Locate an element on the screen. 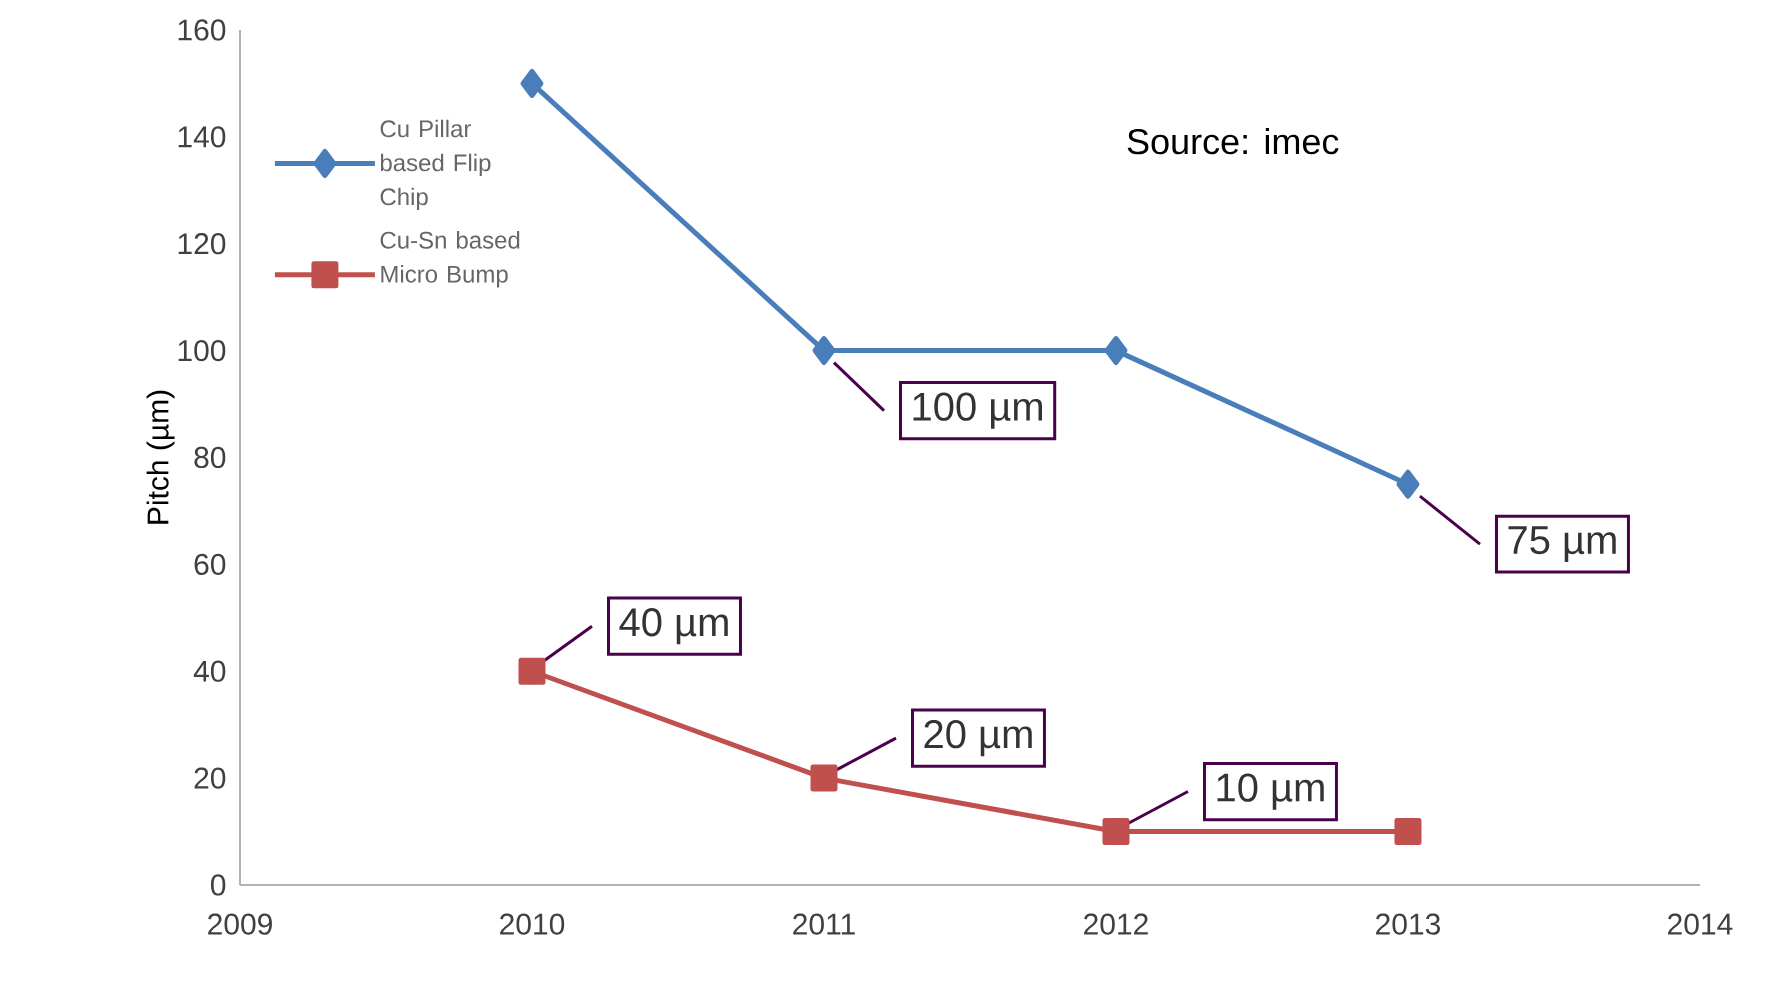 This screenshot has width=1792, height=995. annotation: 10 µm is located at coordinates (1270, 791).